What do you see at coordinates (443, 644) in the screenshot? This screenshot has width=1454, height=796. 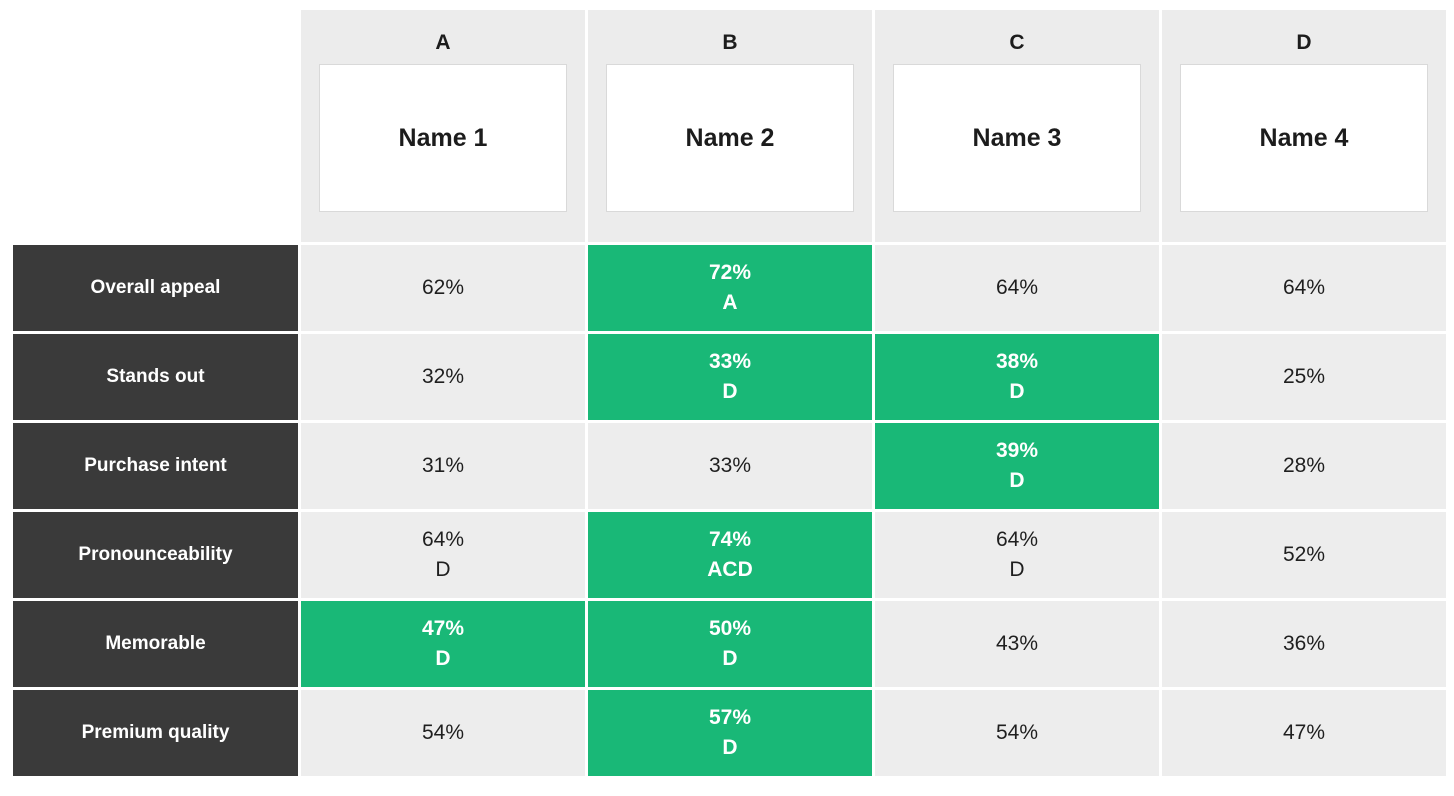 I see `table-cell: 47% D` at bounding box center [443, 644].